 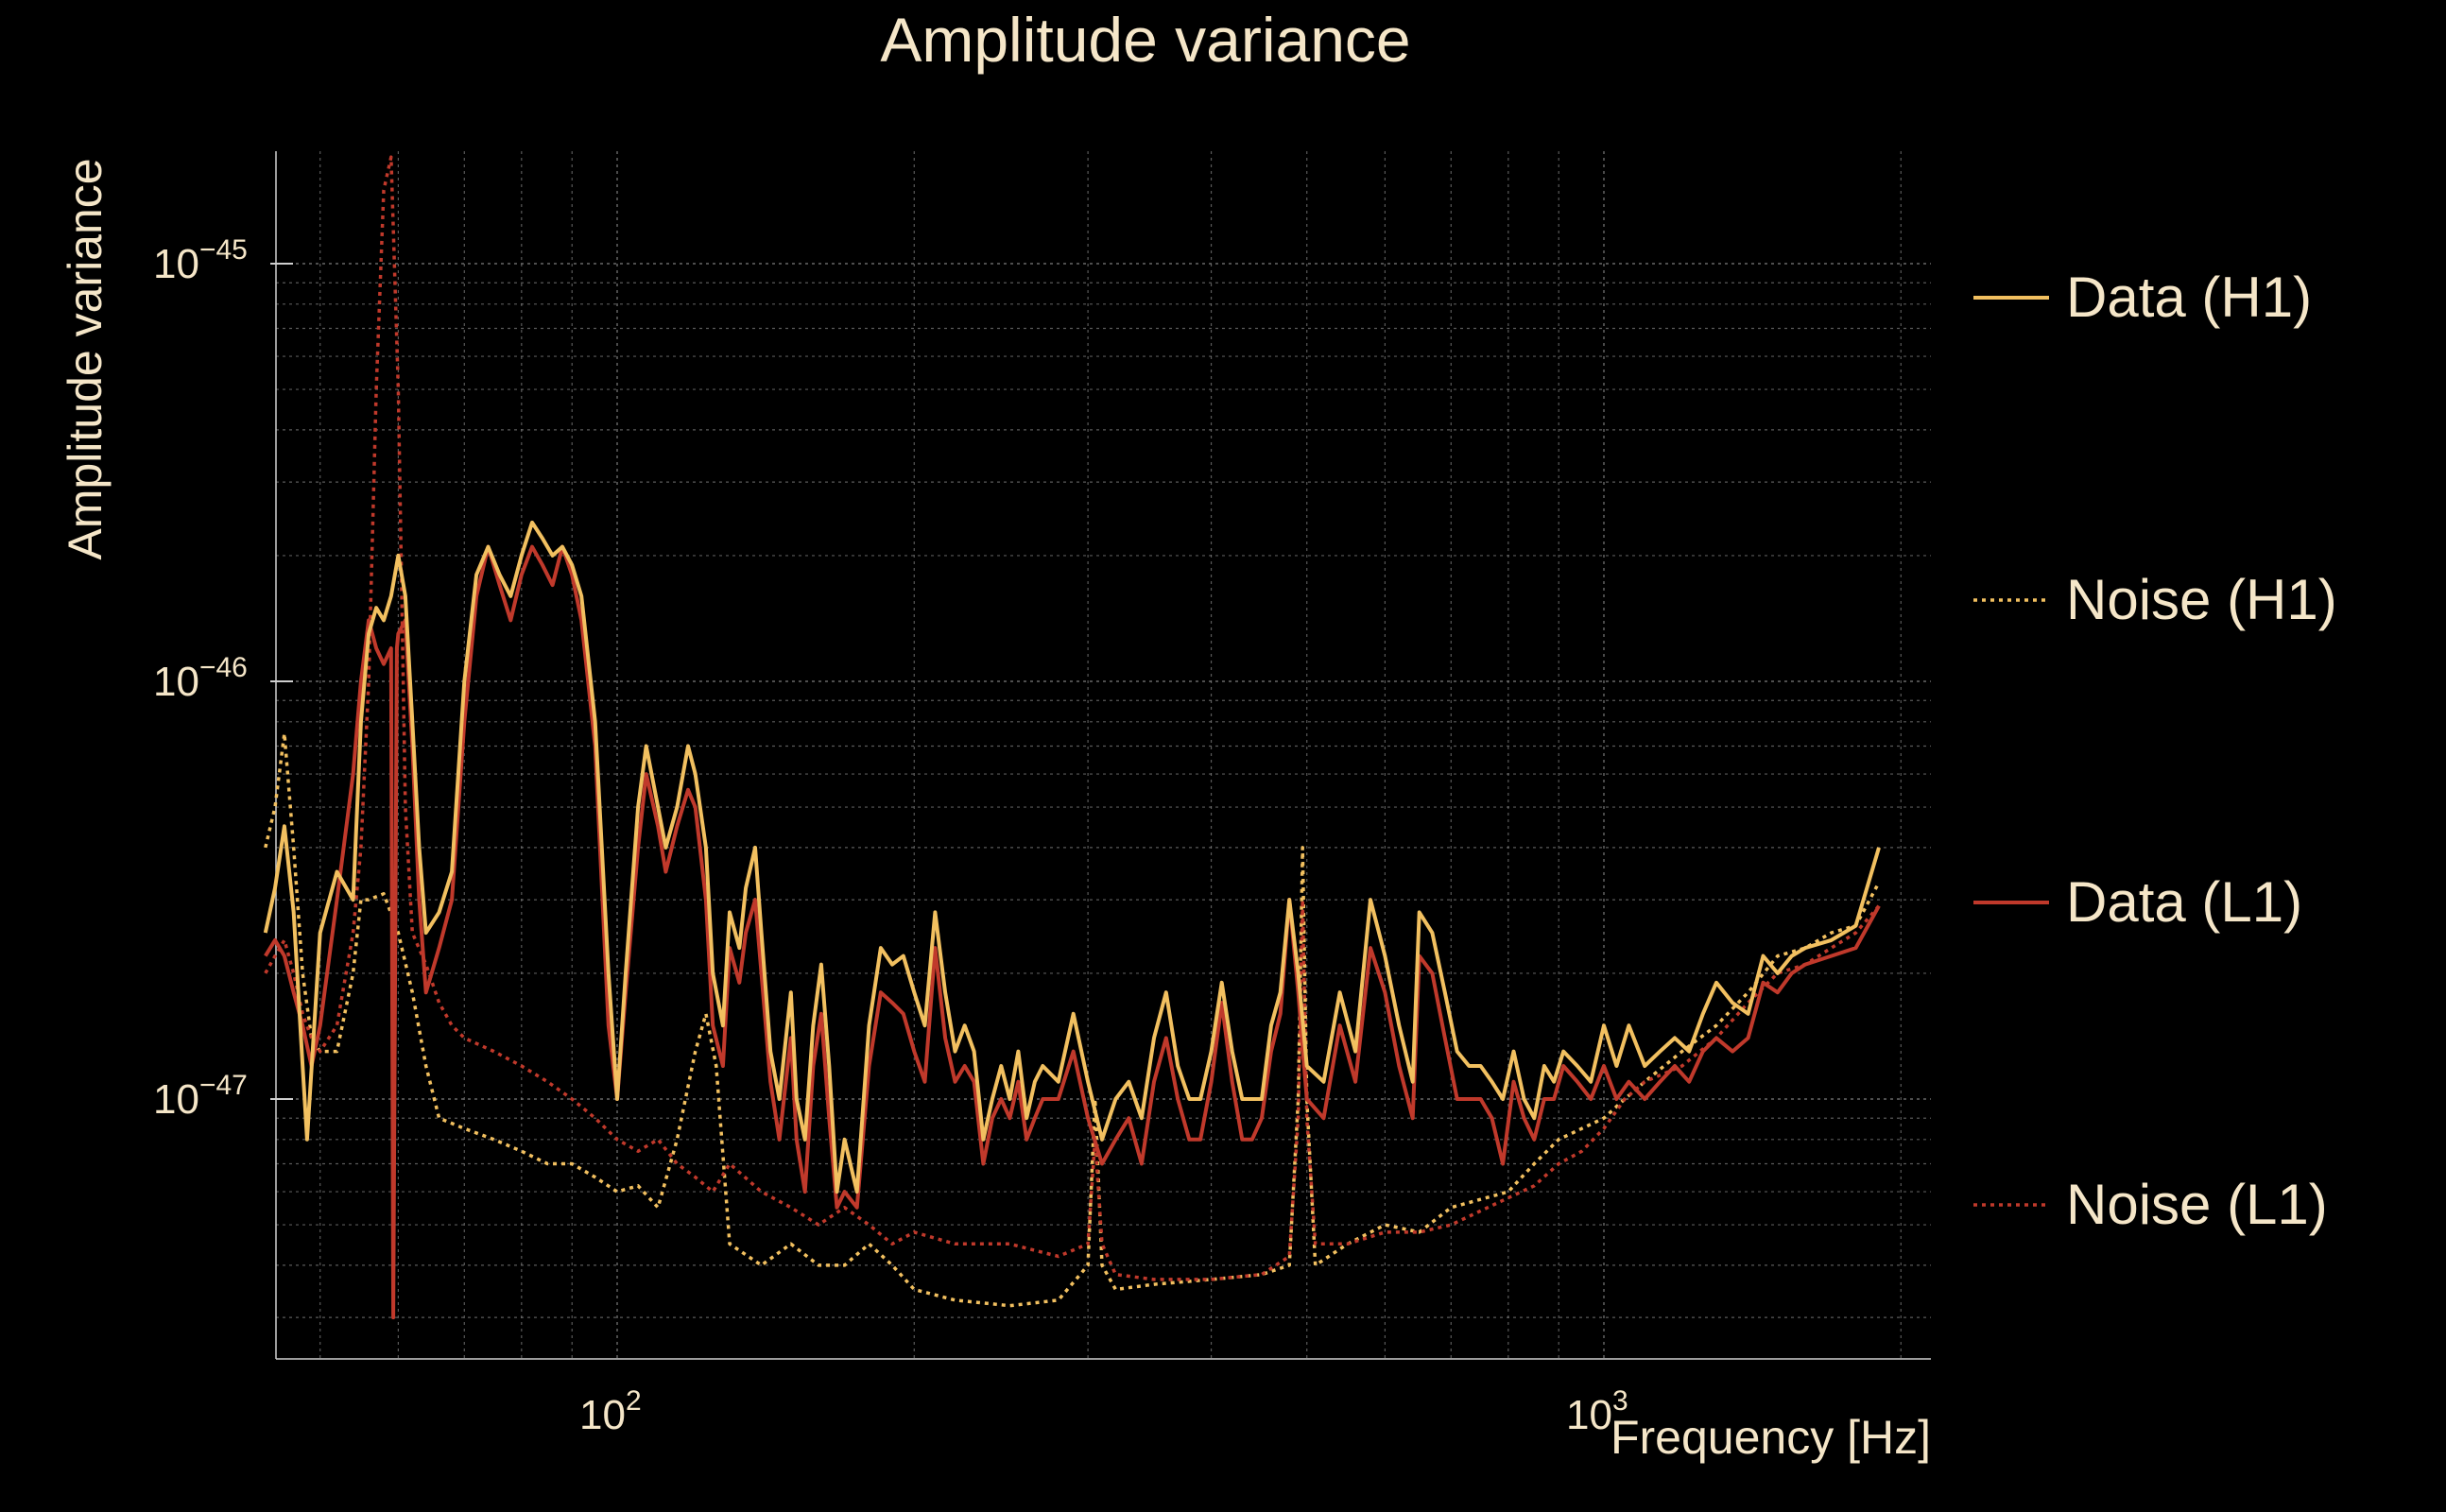 I want to click on y-axis-label: Amplitude variance, so click(x=85, y=358).